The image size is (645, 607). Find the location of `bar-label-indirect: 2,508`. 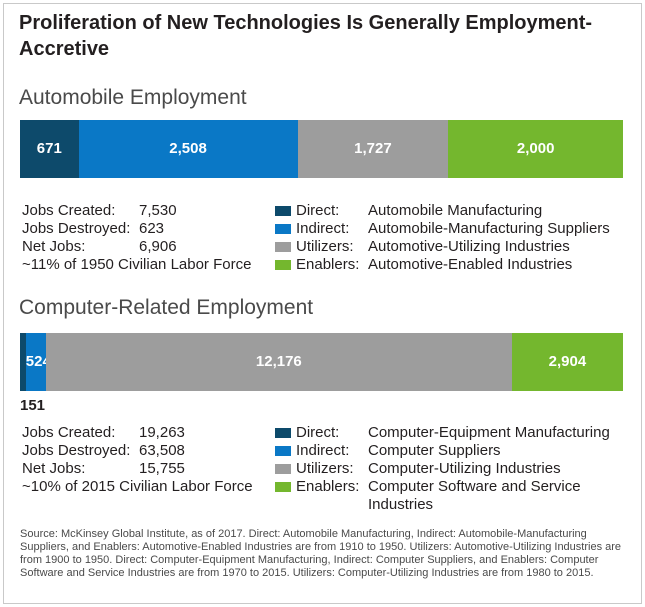

bar-label-indirect: 2,508 is located at coordinates (188, 148).